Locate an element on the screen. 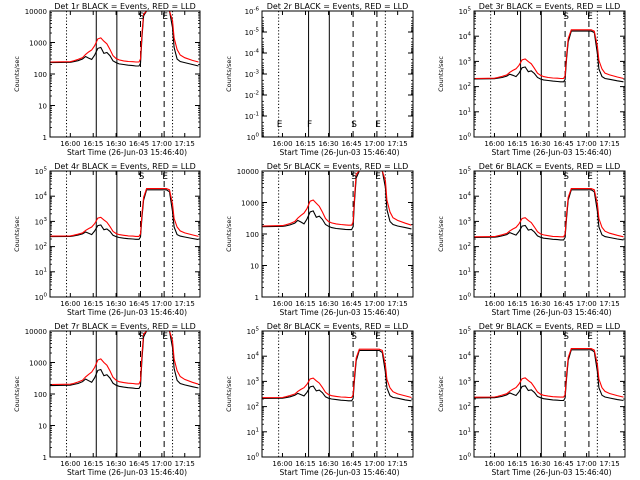 Image resolution: width=640 pixels, height=480 pixels. event-marker: F is located at coordinates (309, 125).